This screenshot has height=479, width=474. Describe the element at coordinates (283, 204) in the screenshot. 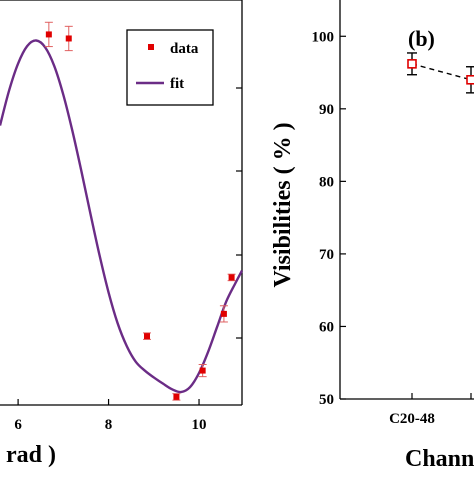

I see `panel-b-y-axis-title: Visibilities ( % )` at that location.